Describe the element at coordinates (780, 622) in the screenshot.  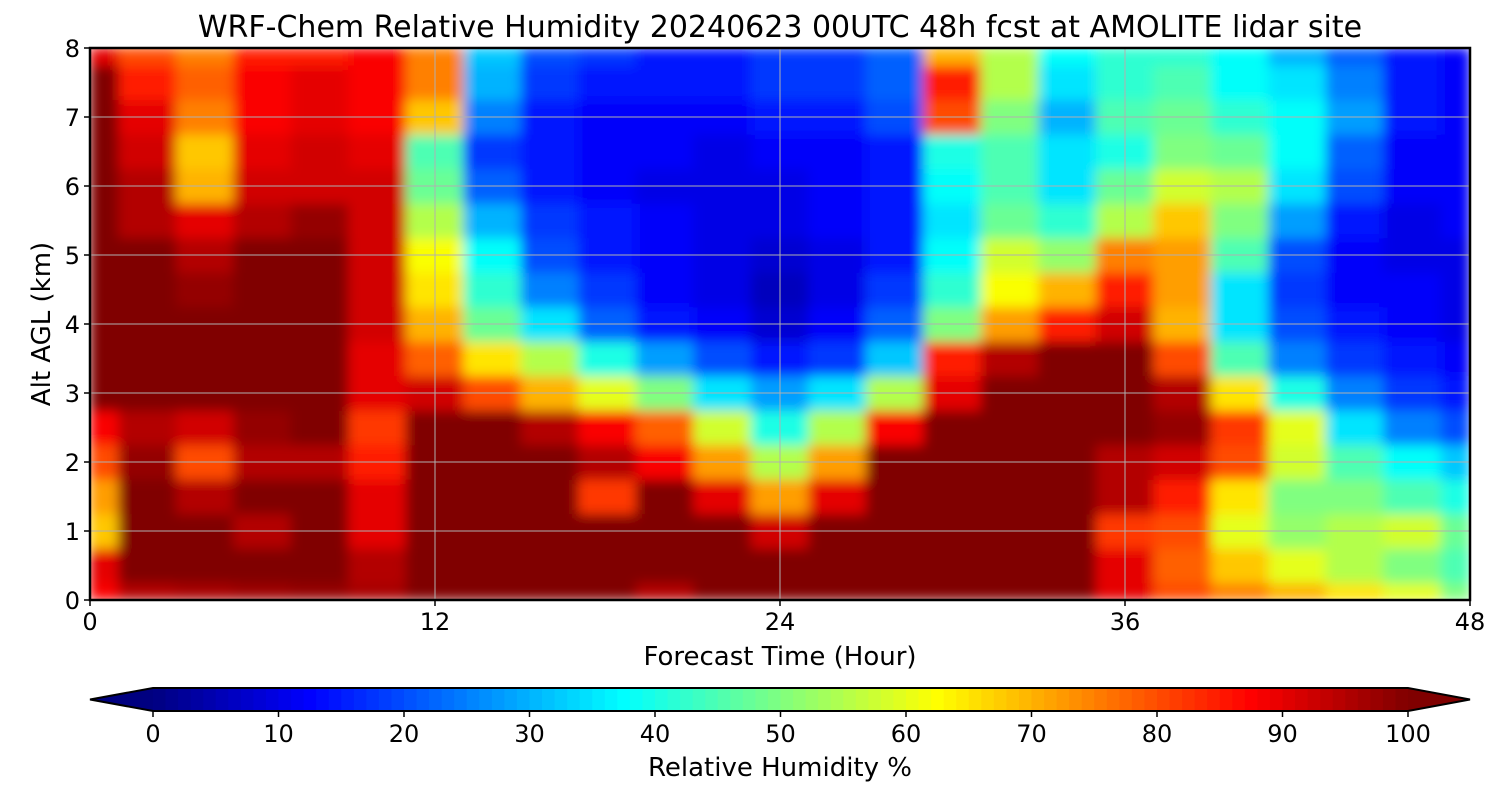
I see `x-tick-label: 24` at that location.